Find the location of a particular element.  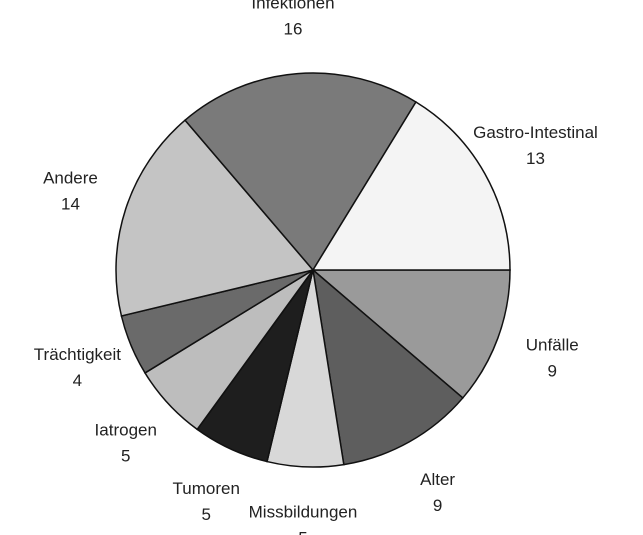

slice-label: Iatrogen is located at coordinates (126, 430).